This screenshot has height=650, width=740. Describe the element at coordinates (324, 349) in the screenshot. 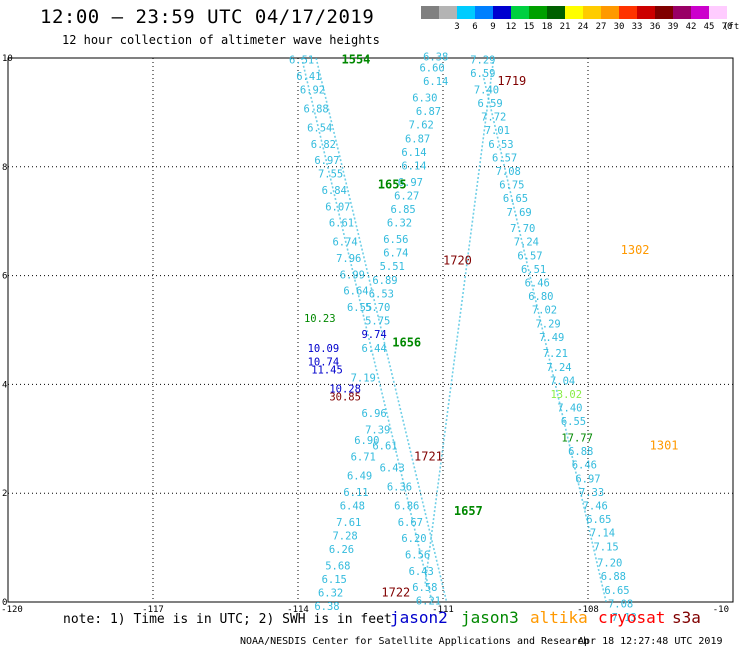

I see `wave-height-label: 10.09` at that location.